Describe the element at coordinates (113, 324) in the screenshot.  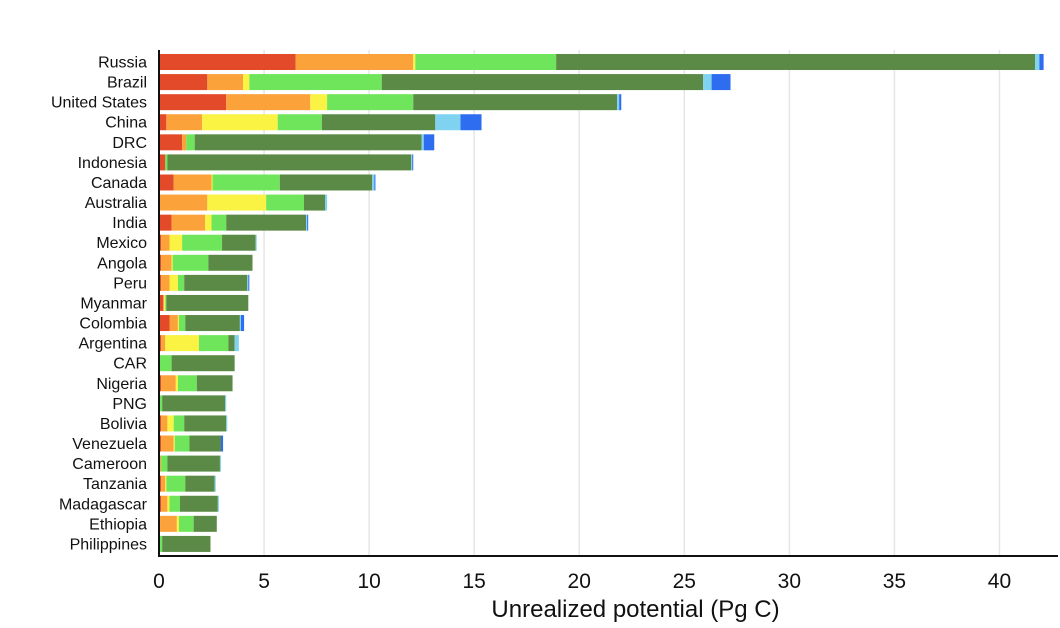
I see `category-label: Colombia` at that location.